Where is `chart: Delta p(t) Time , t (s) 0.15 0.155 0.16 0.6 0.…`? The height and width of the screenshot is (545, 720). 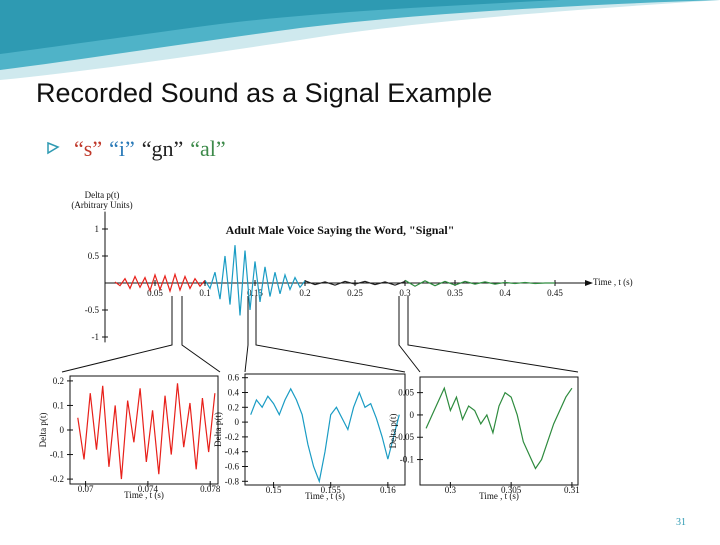
chart: Delta p(t) Time , t (s) 0.15 0.155 0.16 0.6 0.… is located at coordinates (309, 437).